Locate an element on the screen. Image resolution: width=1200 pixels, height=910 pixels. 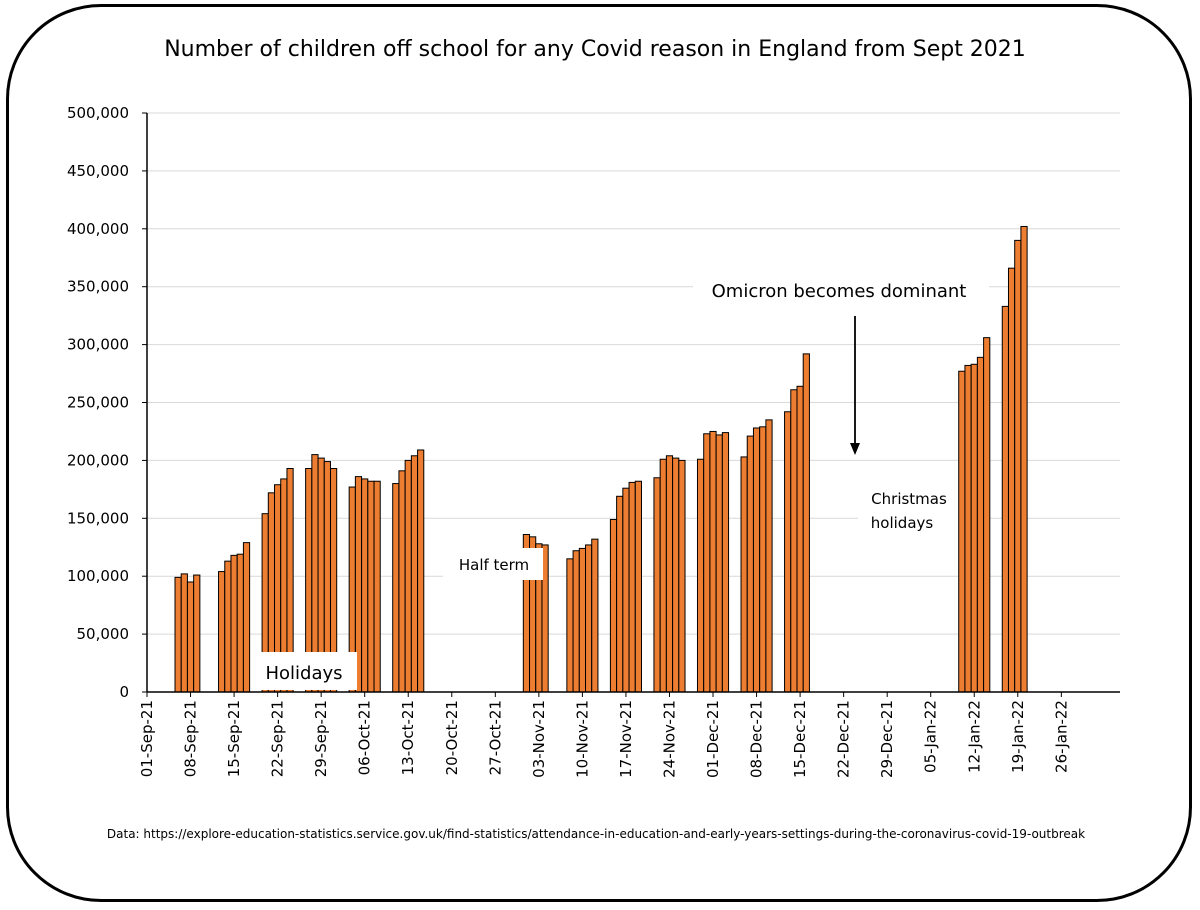
half-term-label-box is located at coordinates (493, 564).